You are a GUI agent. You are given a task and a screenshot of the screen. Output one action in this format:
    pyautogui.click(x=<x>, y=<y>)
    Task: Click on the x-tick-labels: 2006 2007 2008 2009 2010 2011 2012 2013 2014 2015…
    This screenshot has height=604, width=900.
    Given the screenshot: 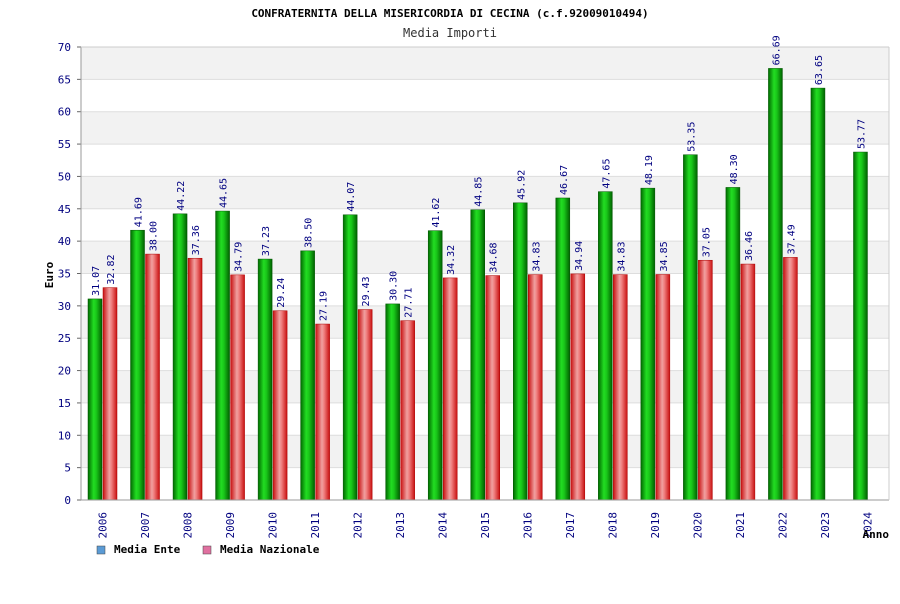 What is the action you would take?
    pyautogui.click(x=485, y=525)
    